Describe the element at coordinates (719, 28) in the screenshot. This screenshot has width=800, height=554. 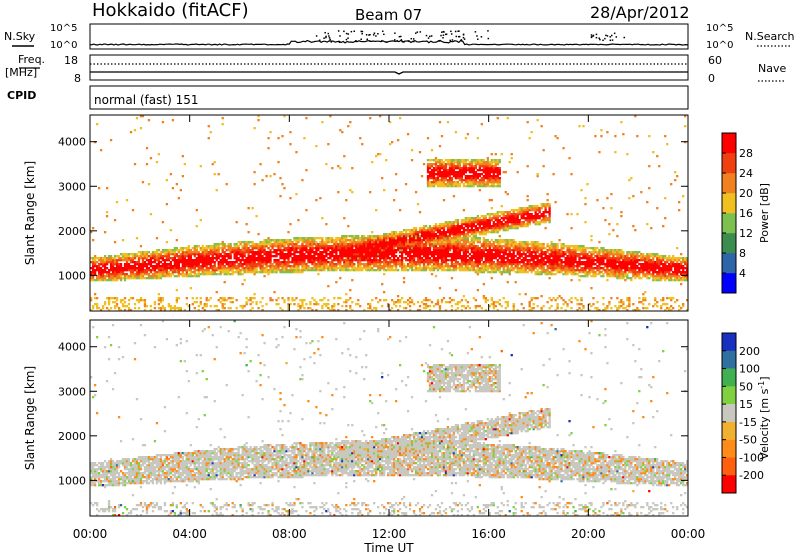
I see `noise-right-tick-top: 10^5` at that location.